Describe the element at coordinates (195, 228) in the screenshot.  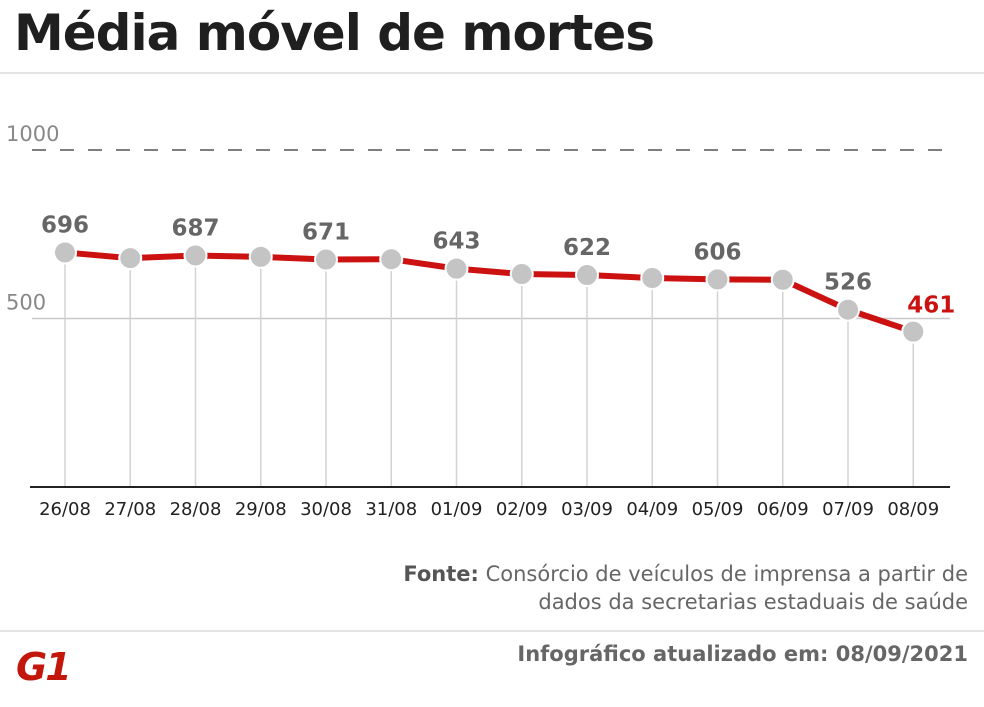
I see `data-label: 687` at that location.